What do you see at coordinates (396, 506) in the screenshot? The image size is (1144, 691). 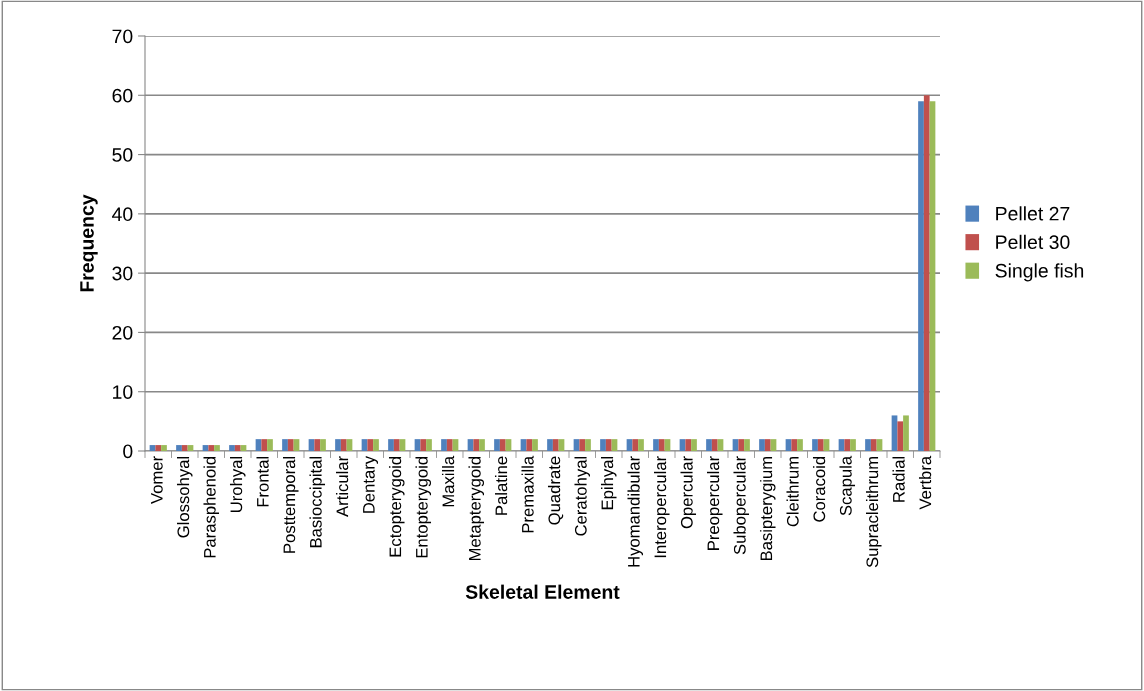 I see `x-tick-label: Ectopterygoid` at bounding box center [396, 506].